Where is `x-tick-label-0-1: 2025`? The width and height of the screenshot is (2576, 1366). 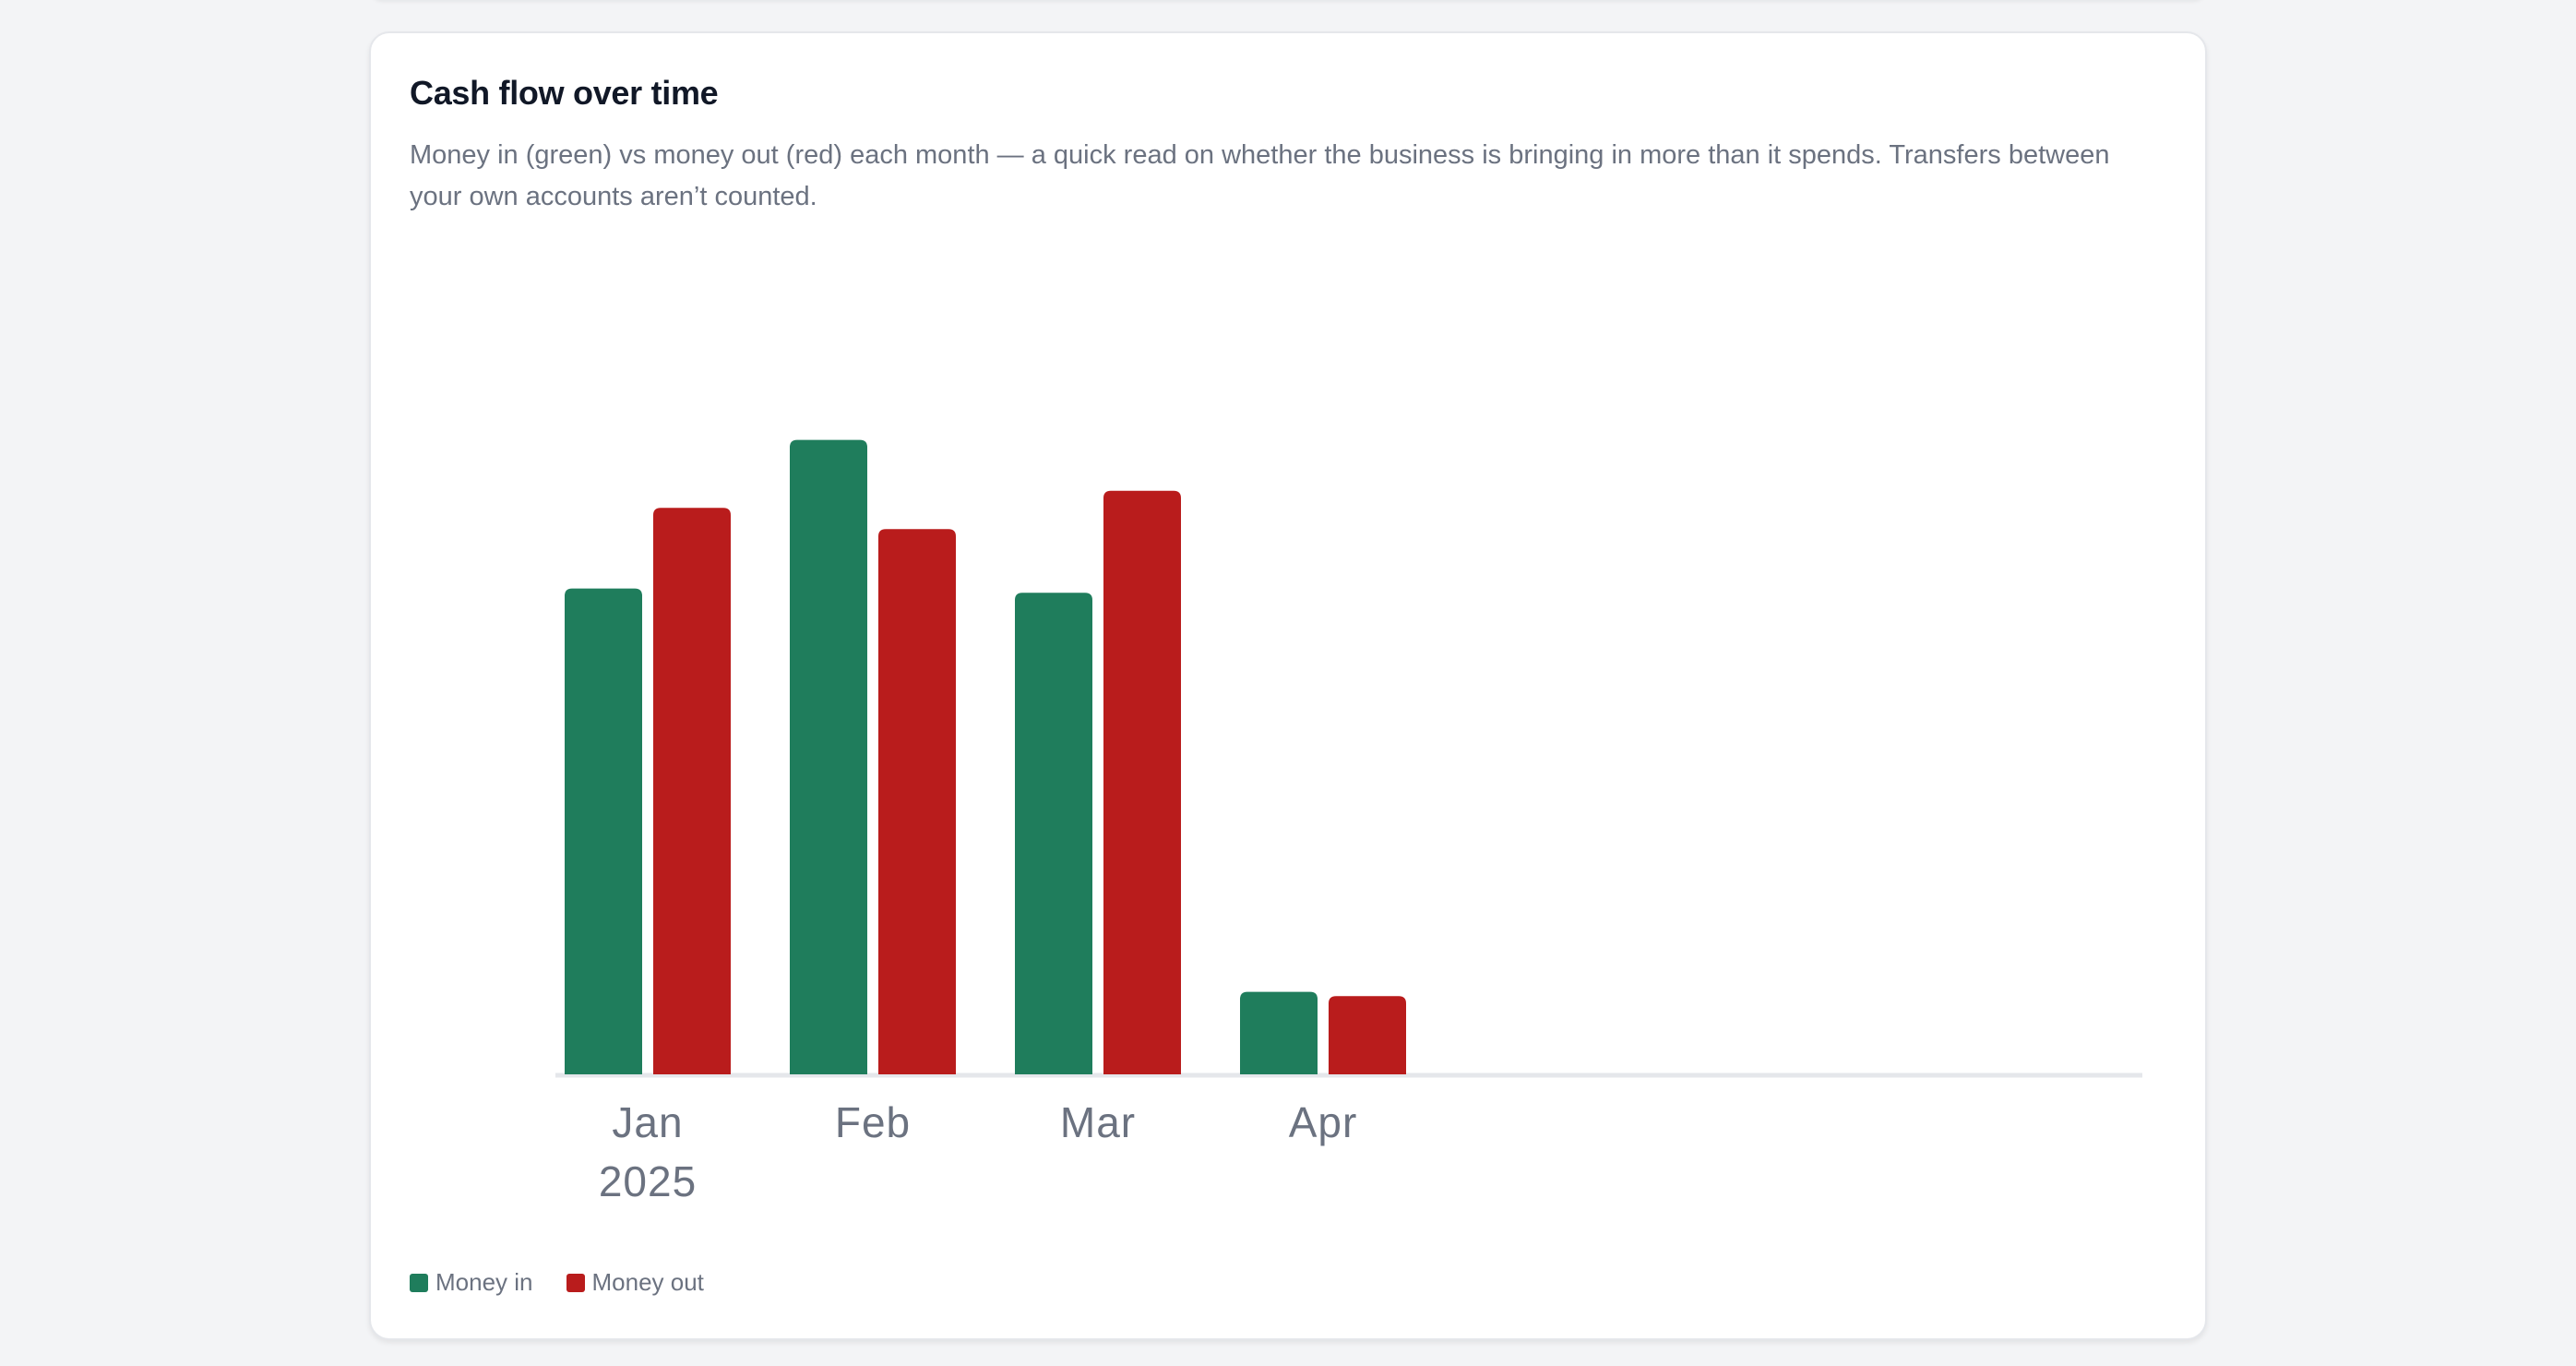
x-tick-label-0-1: 2025 is located at coordinates (648, 1181).